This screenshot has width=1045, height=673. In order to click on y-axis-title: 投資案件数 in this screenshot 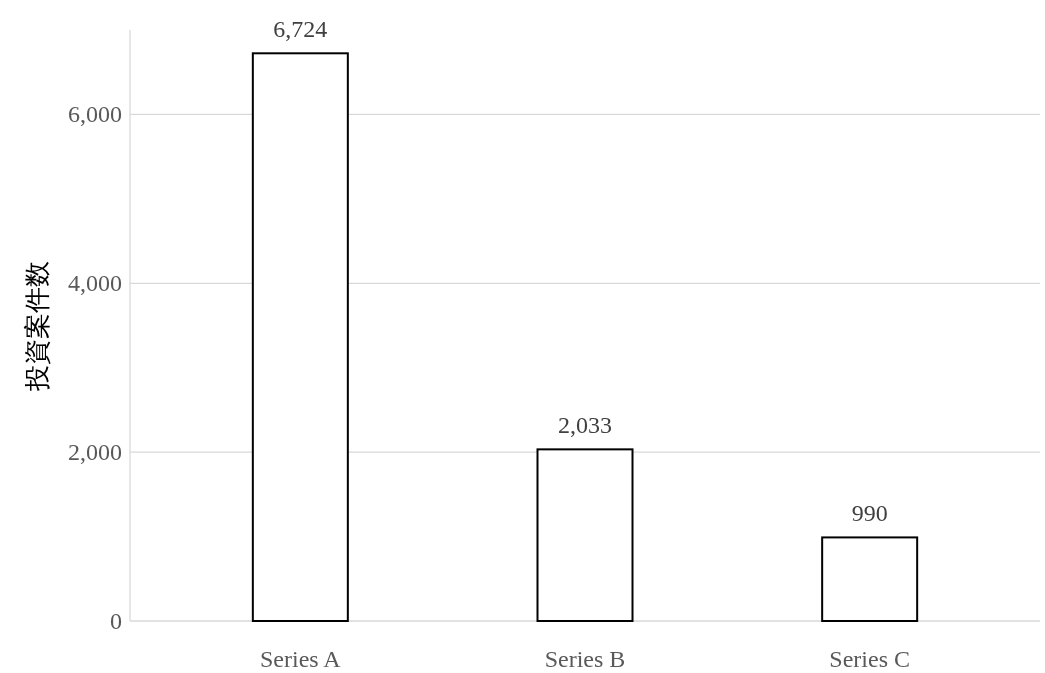, I will do `click(37, 326)`.